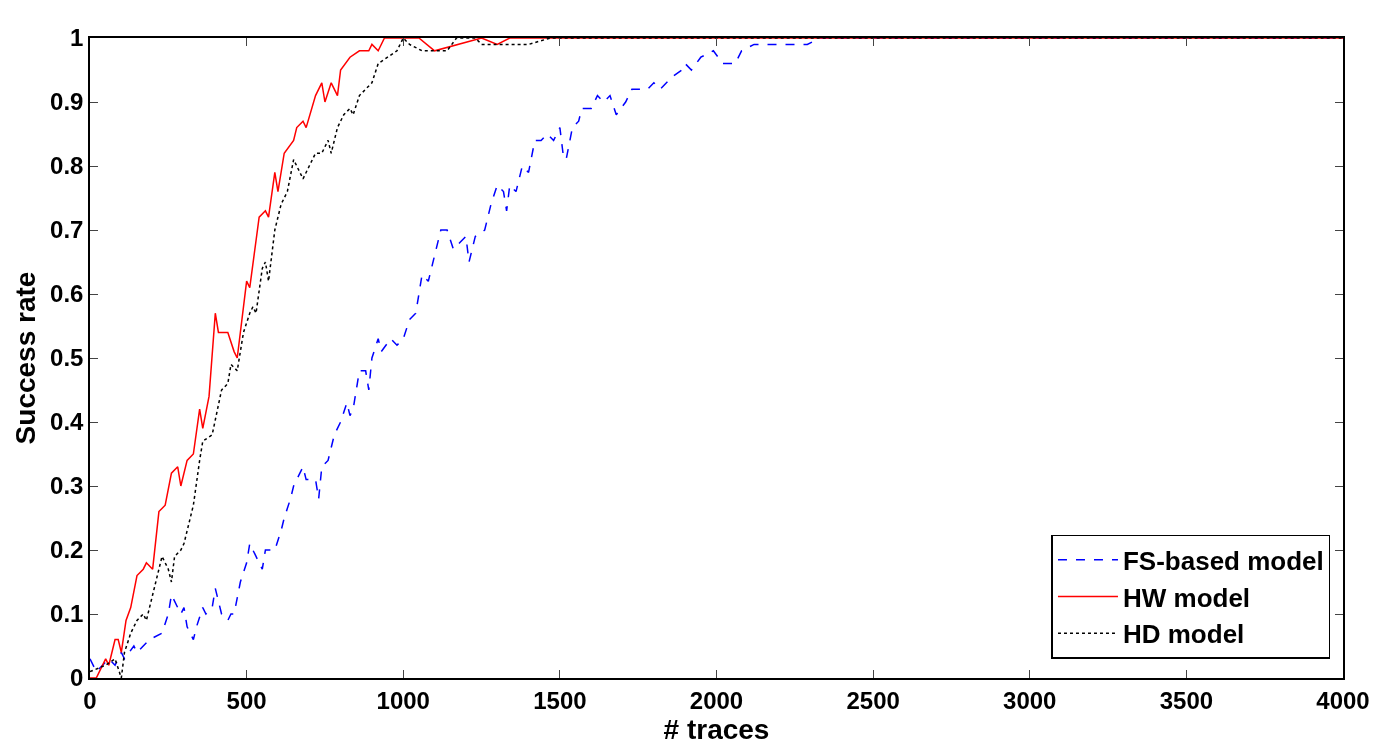 The width and height of the screenshot is (1382, 750). I want to click on x-axis-title: # traces, so click(716, 729).